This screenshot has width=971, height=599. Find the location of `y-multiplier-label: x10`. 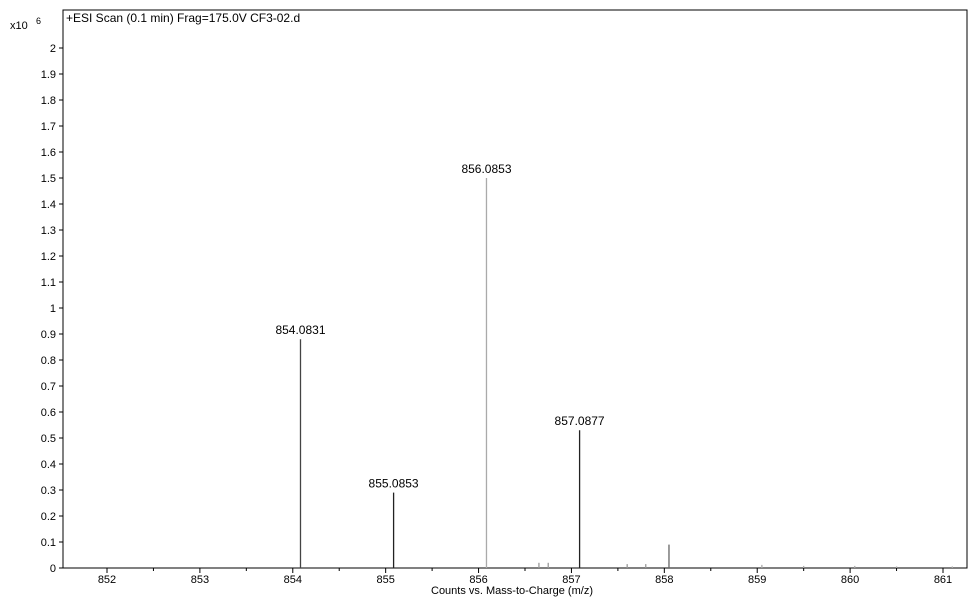

y-multiplier-label: x10 is located at coordinates (19, 26).